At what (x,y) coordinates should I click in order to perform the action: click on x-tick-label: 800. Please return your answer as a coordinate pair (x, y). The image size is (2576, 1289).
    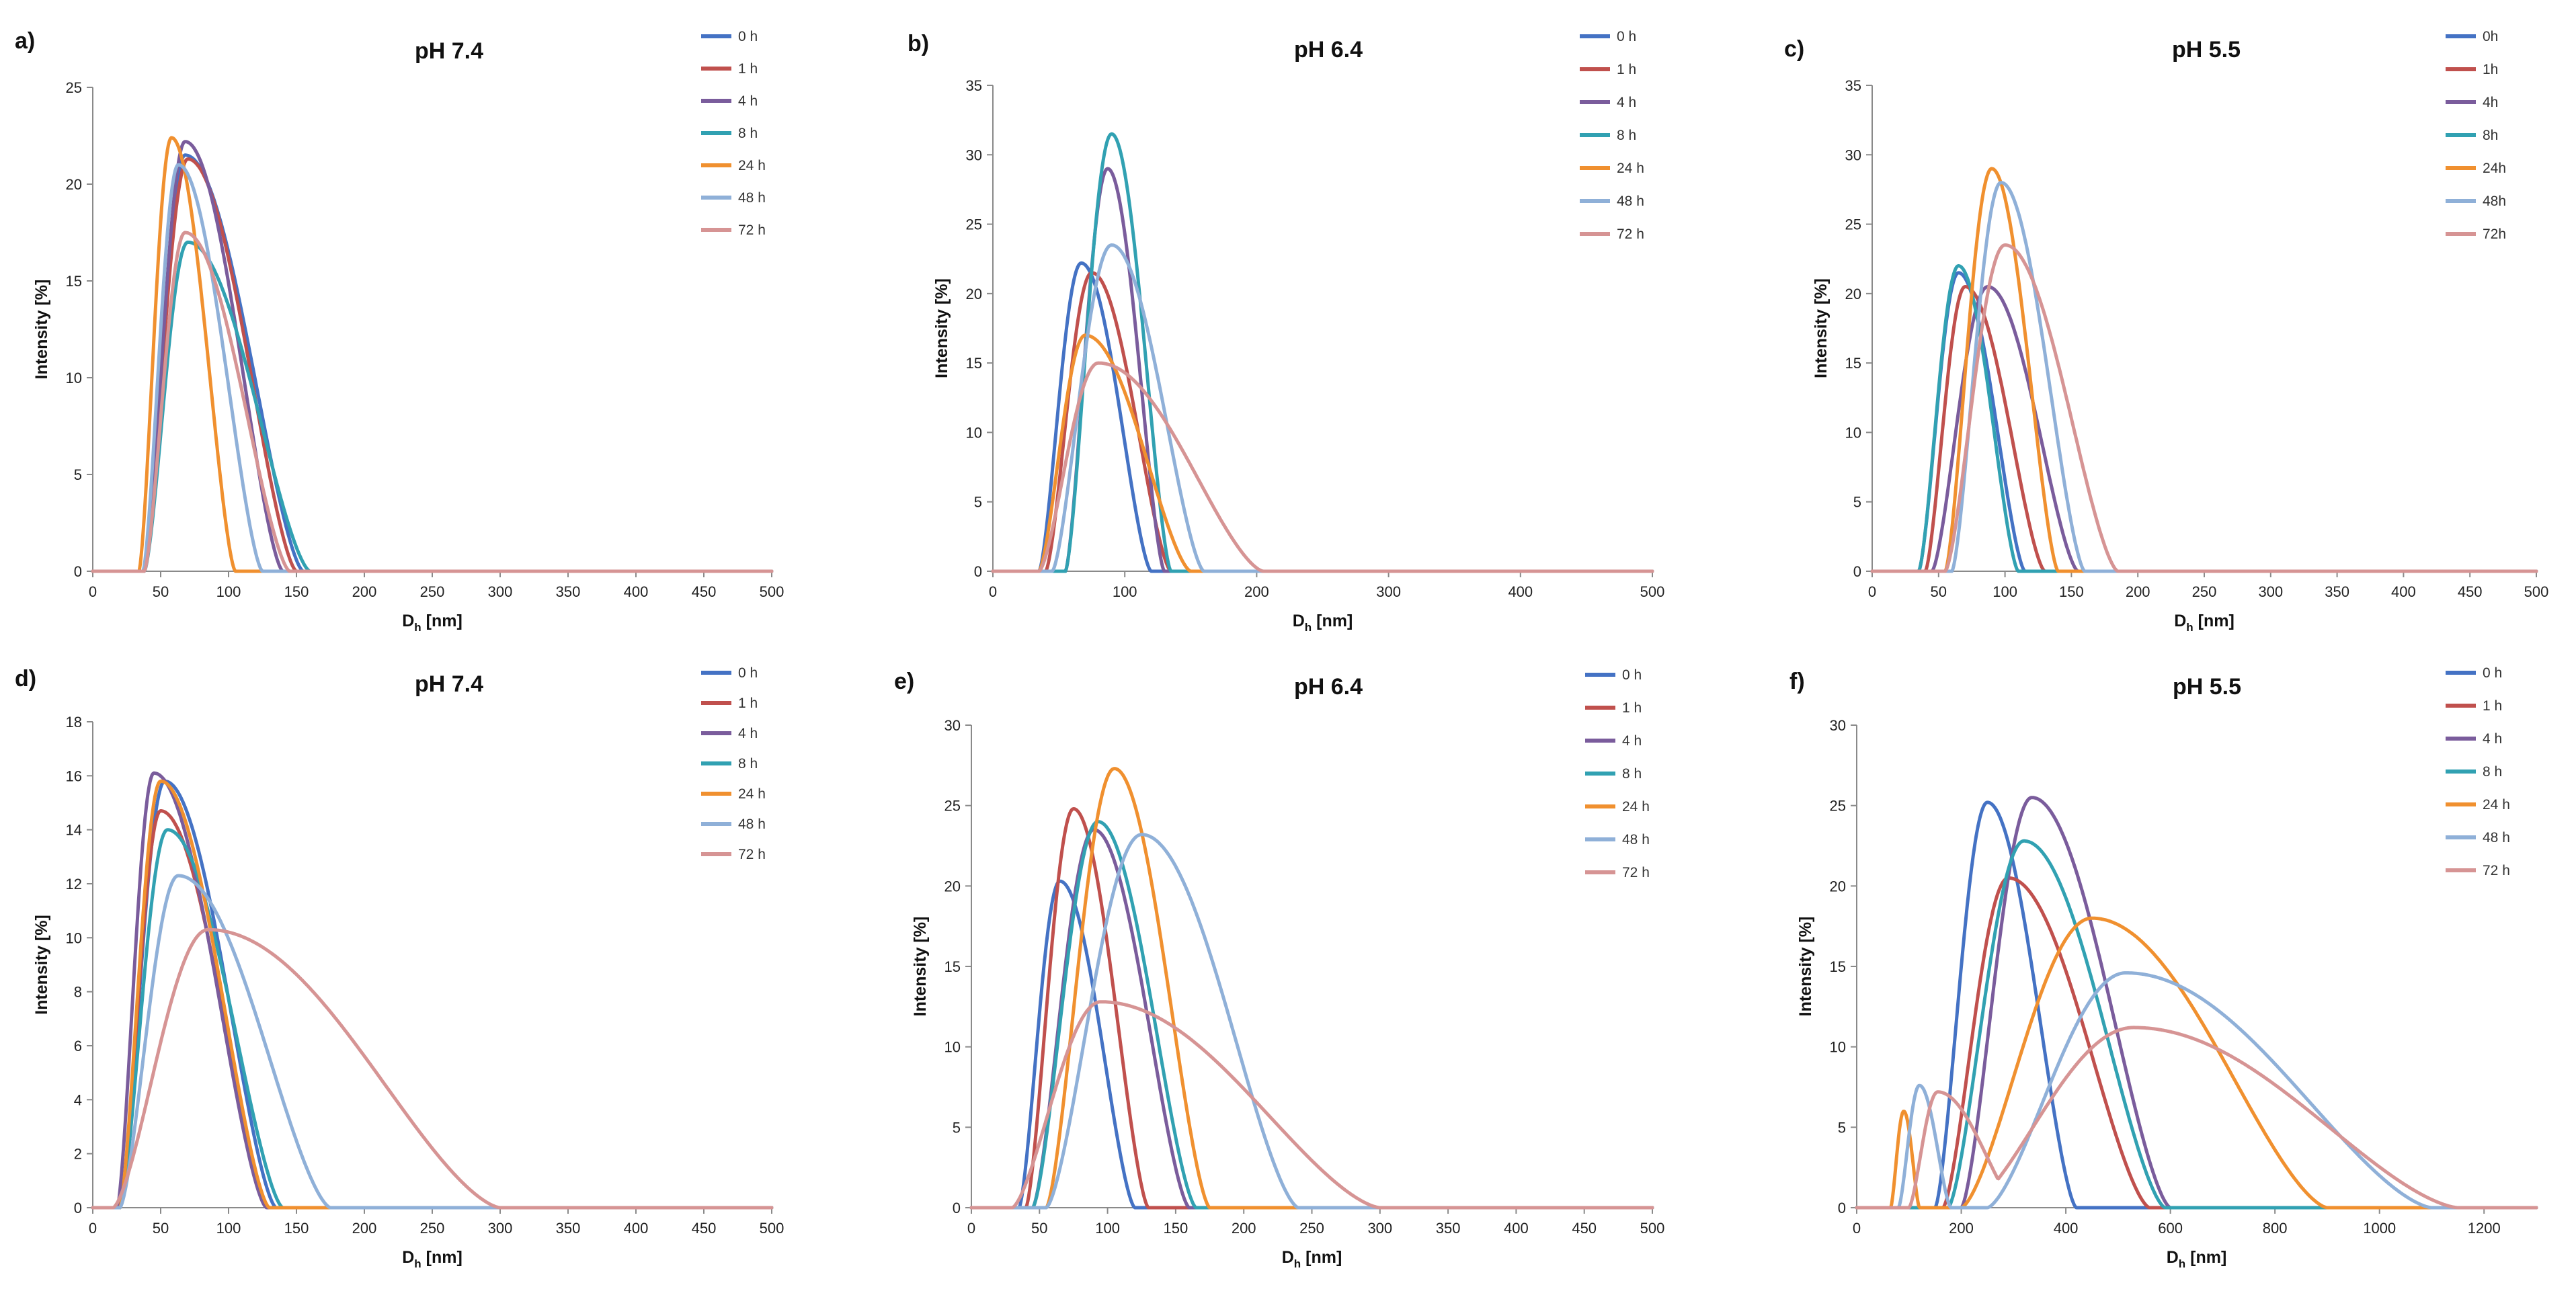
    Looking at the image, I should click on (2275, 1228).